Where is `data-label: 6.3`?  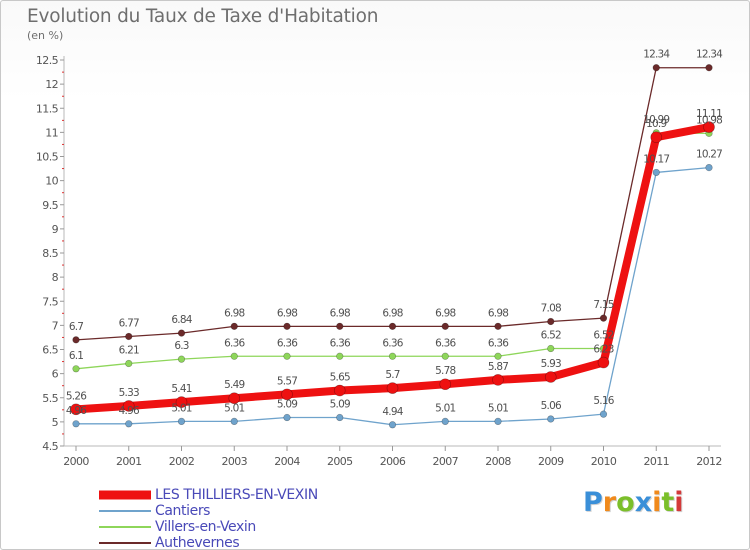
data-label: 6.3 is located at coordinates (181, 346).